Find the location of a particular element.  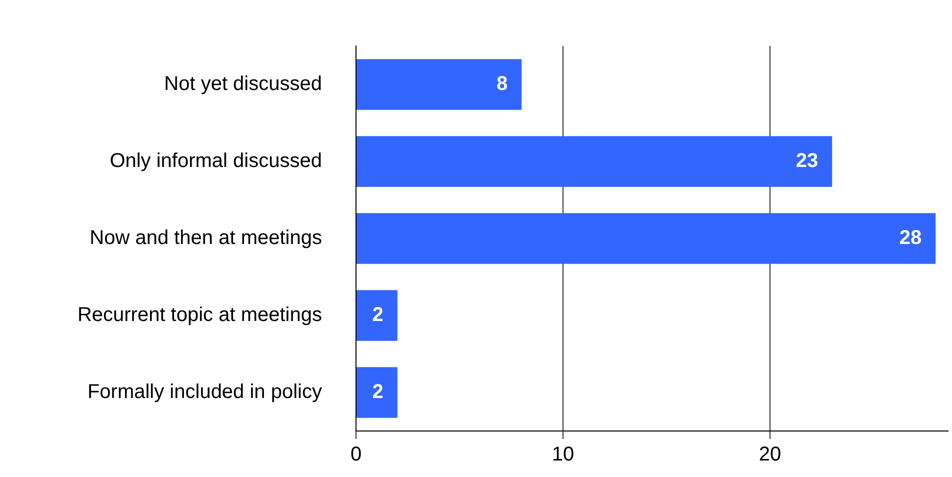

y-tick-label: Now and then at meetings is located at coordinates (206, 238).